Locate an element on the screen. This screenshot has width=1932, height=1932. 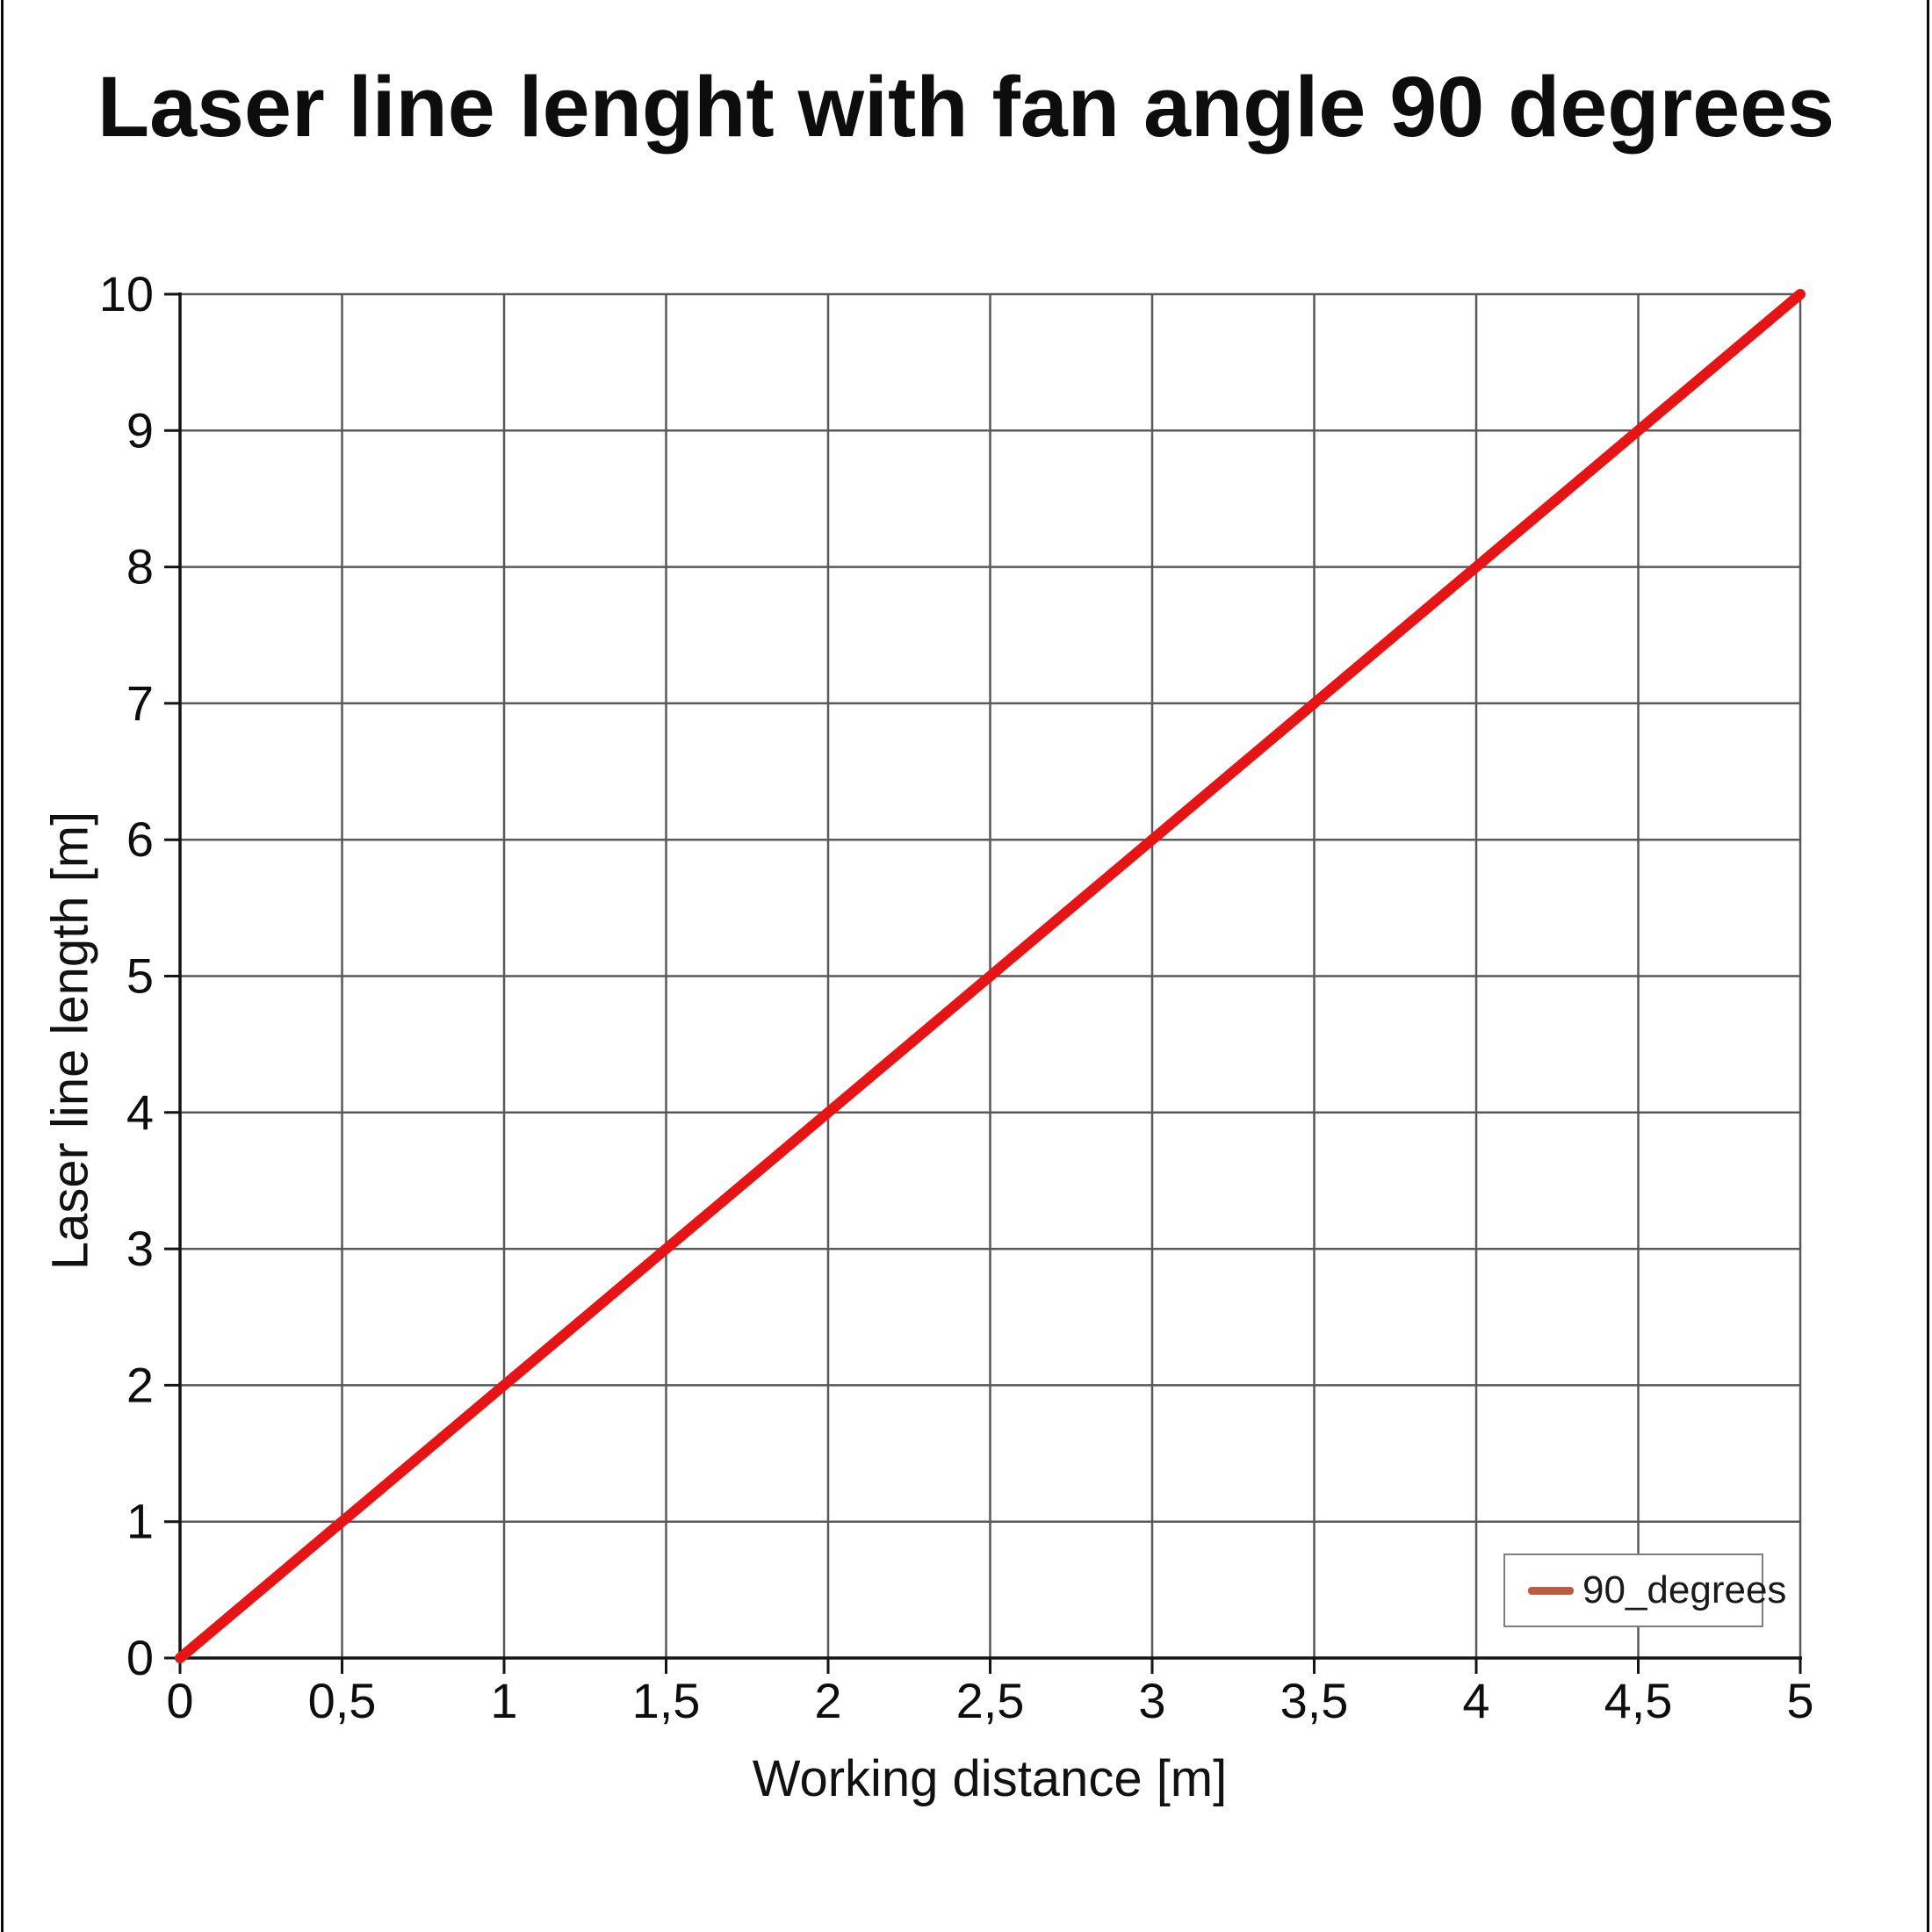
y-tick-label: 10 is located at coordinates (127, 293).